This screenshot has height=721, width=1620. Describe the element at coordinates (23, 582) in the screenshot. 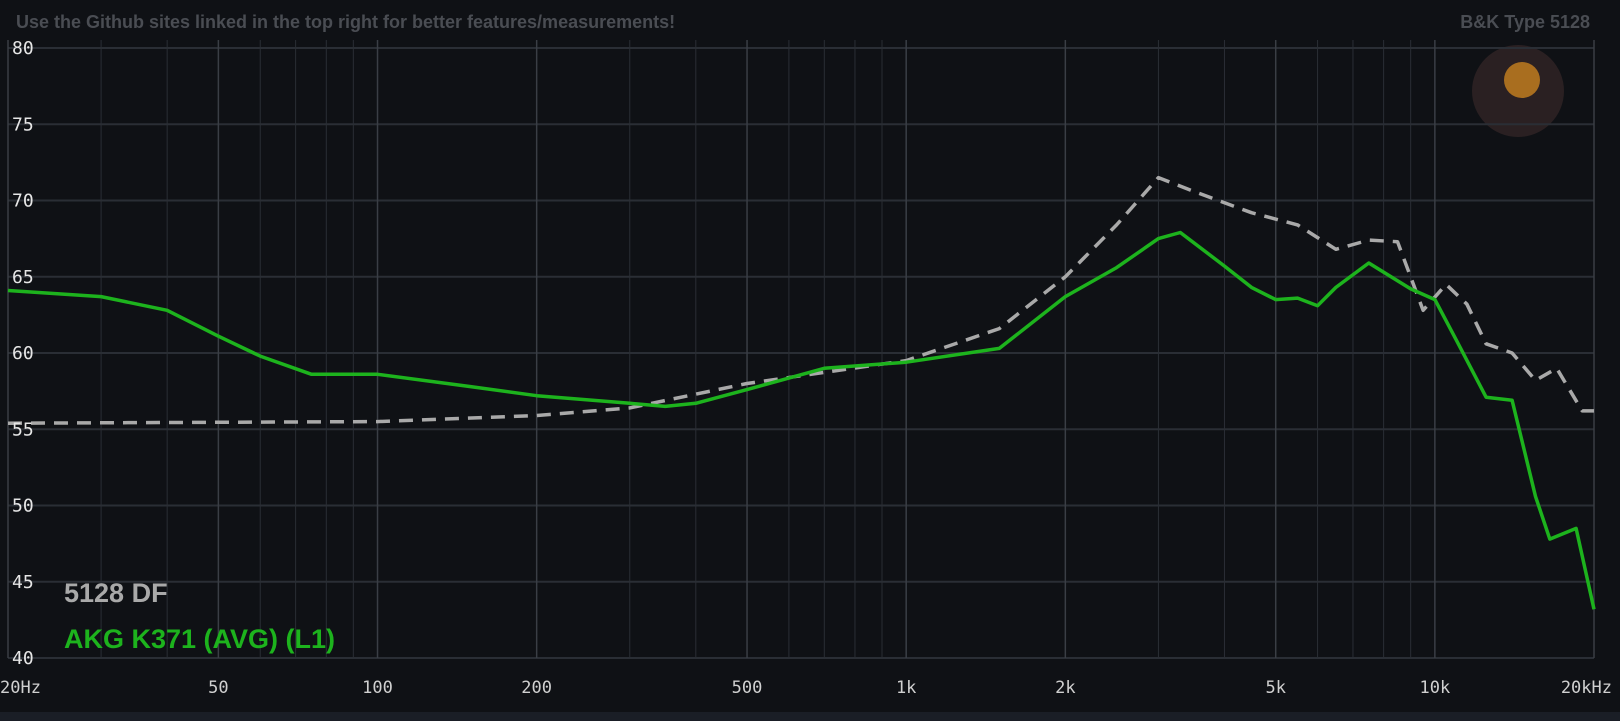

I see `y-tick-label: 45` at that location.